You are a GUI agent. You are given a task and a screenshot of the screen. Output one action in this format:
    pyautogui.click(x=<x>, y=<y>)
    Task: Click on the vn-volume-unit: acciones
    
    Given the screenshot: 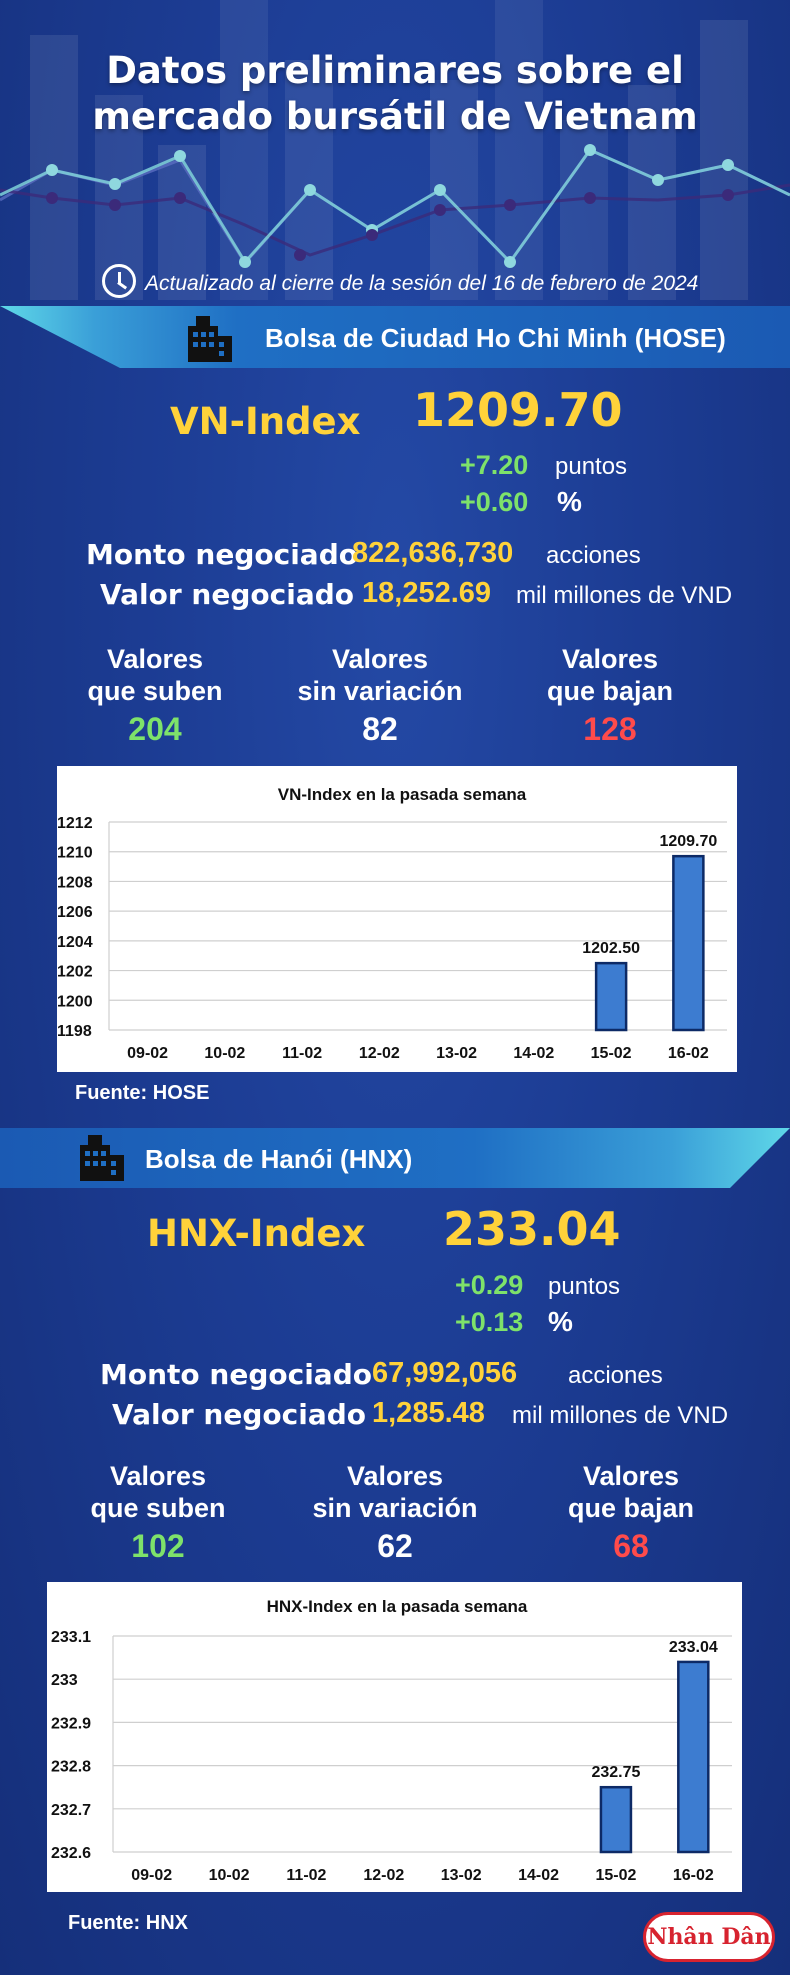 What is the action you would take?
    pyautogui.click(x=593, y=555)
    